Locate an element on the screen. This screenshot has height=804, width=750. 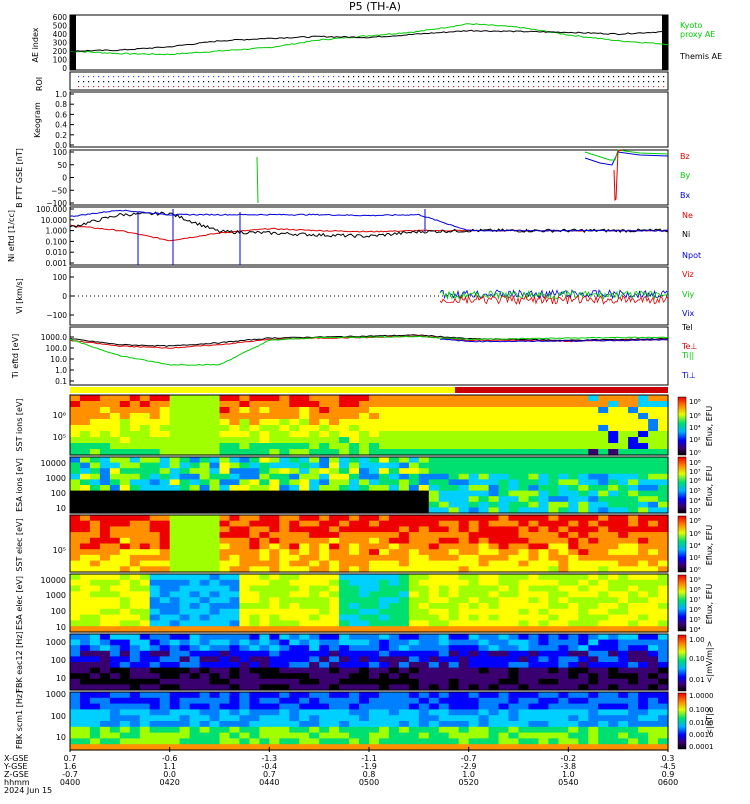
roi-dots is located at coordinates (371, 82).